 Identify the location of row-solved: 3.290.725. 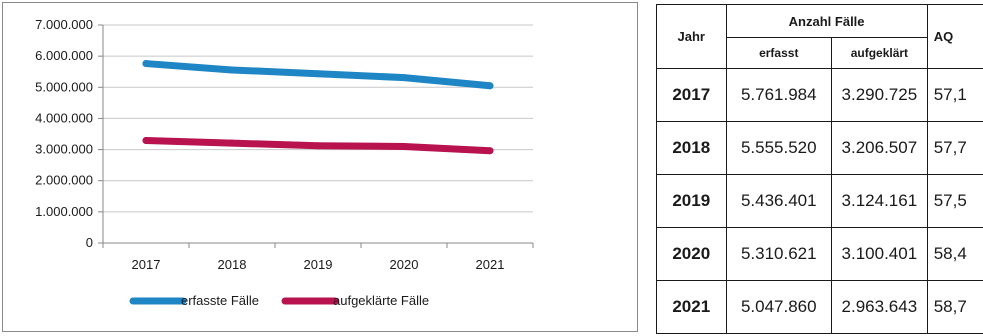
(879, 95).